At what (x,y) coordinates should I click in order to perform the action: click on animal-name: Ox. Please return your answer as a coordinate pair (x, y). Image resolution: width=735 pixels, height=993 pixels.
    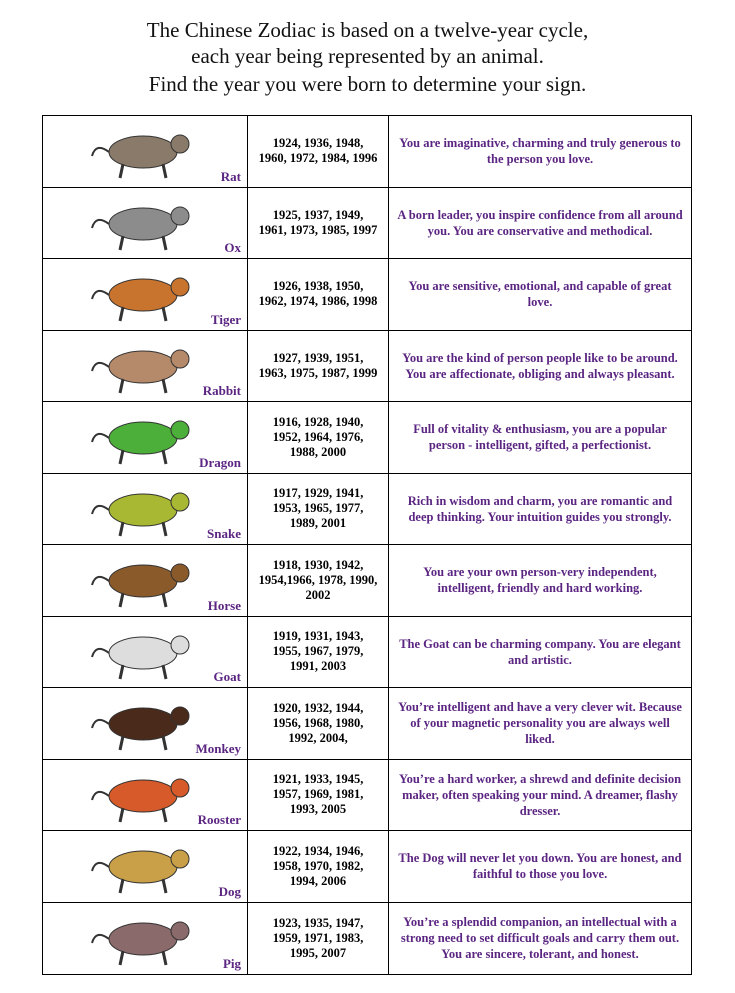
    Looking at the image, I should click on (232, 247).